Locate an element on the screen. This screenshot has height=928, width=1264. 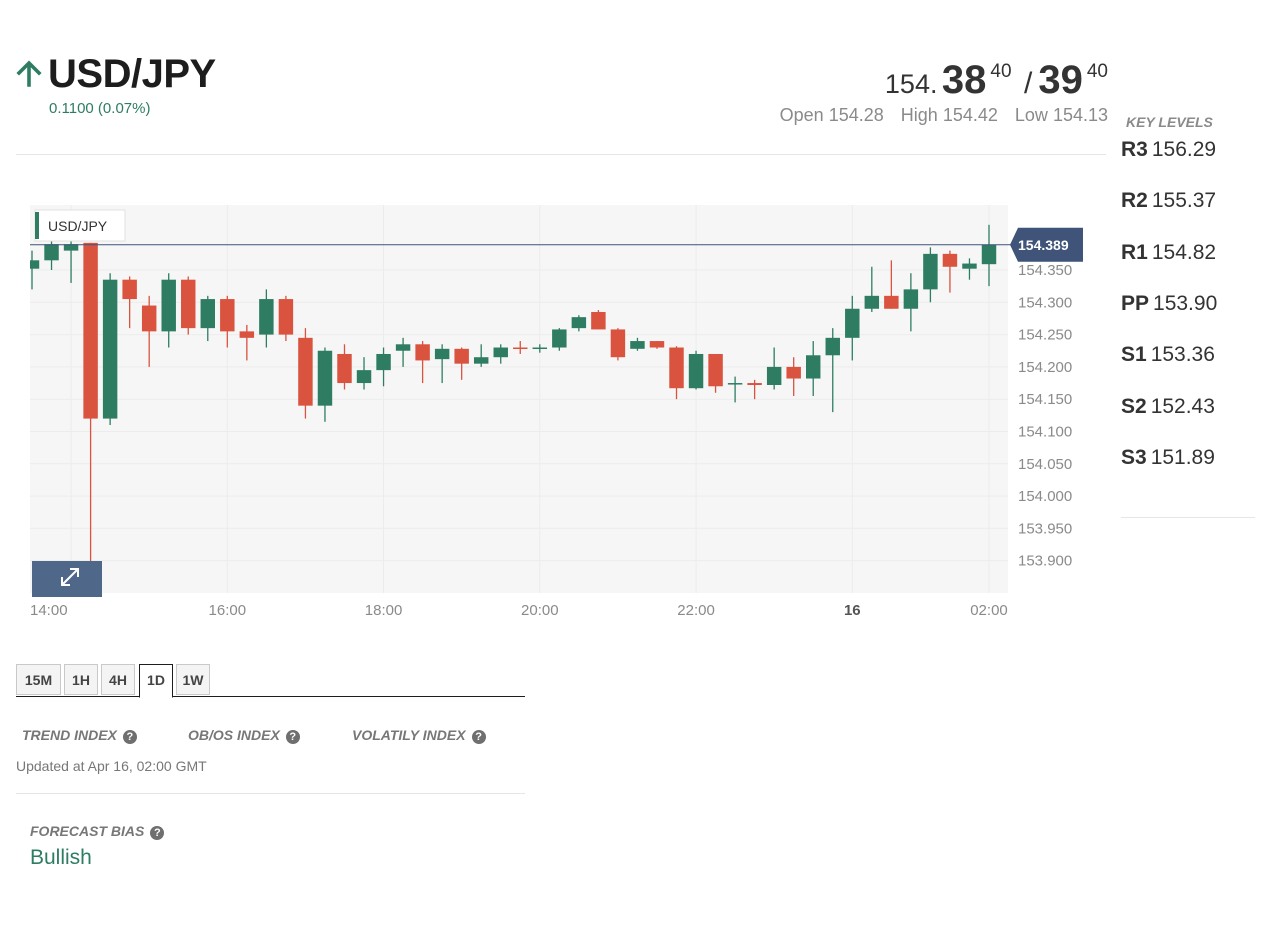
price-label: 154.389 is located at coordinates (1043, 245).